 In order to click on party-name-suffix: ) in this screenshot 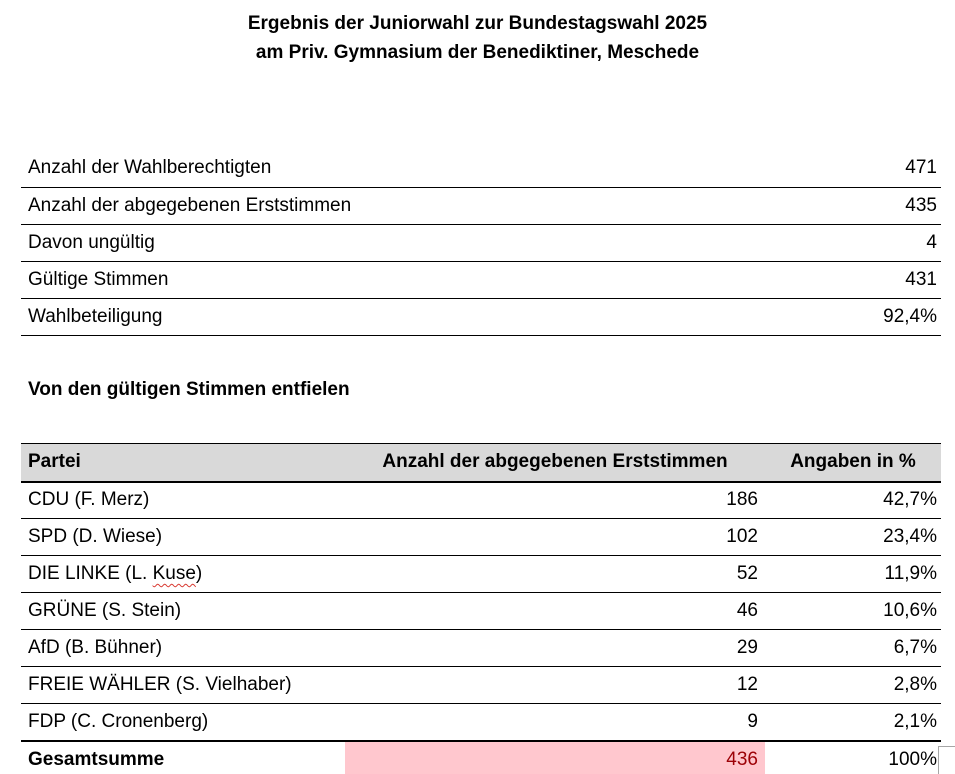, I will do `click(199, 573)`.